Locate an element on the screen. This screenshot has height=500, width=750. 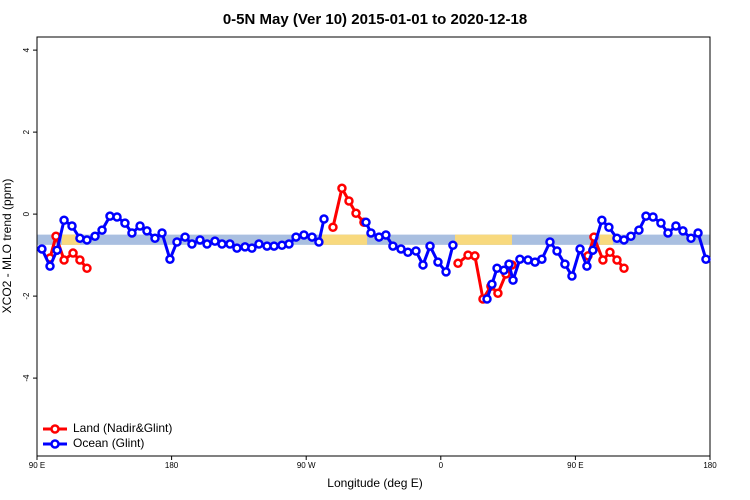
y-axis-label: XCO2 - MLO trend (ppm) is located at coordinates (7, 246).